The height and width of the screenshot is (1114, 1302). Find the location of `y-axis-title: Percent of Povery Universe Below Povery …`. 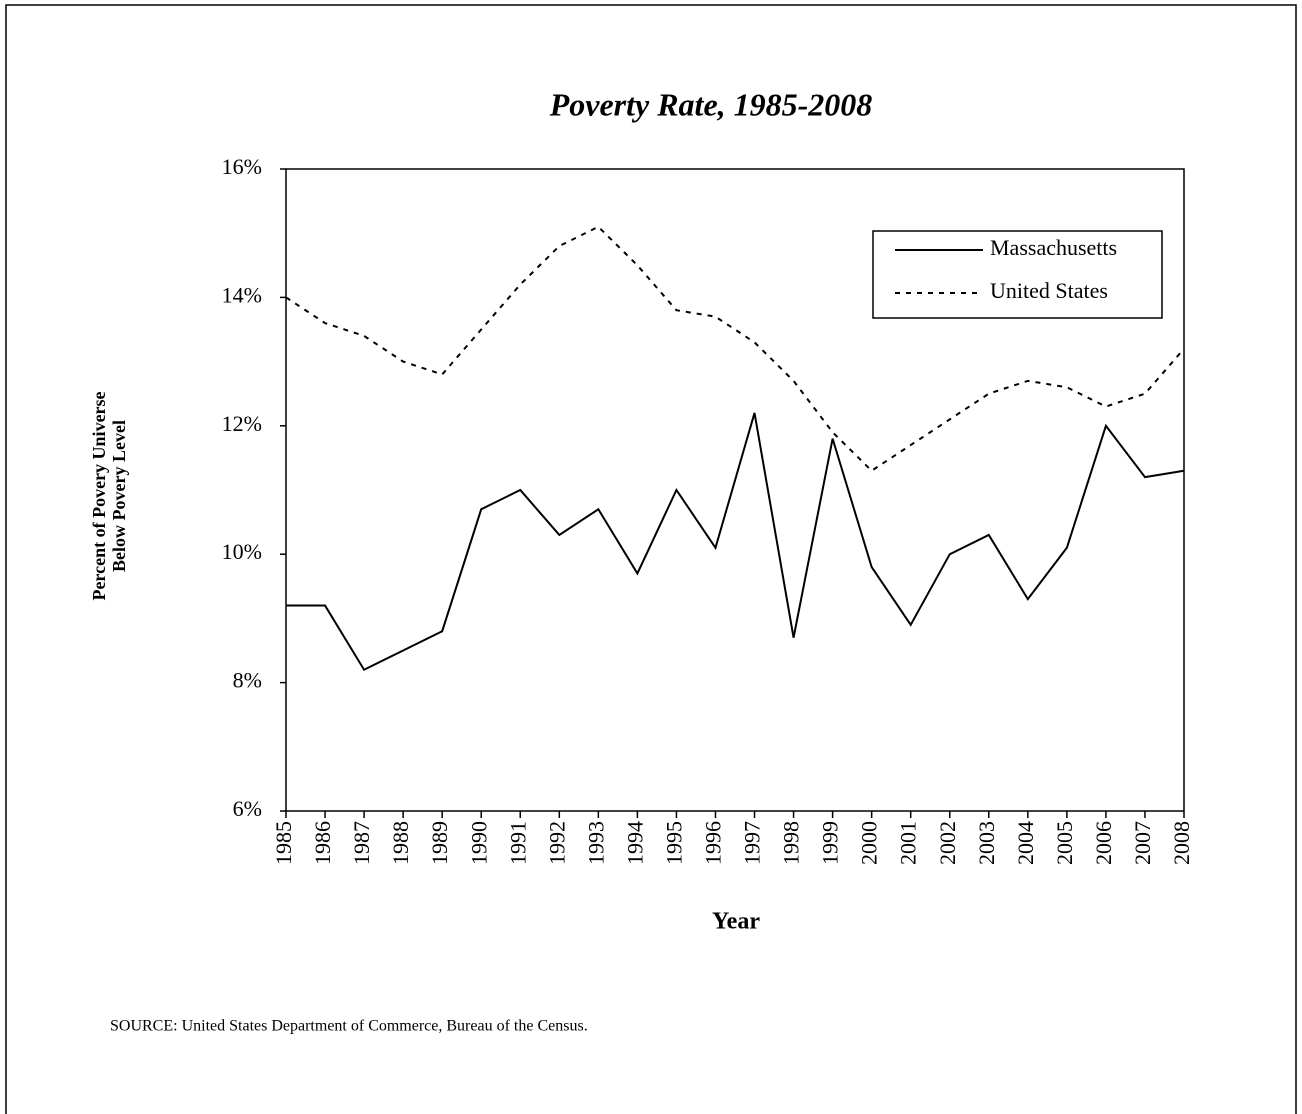

y-axis-title: Percent of Povery Universe Below Povery … is located at coordinates (109, 495).